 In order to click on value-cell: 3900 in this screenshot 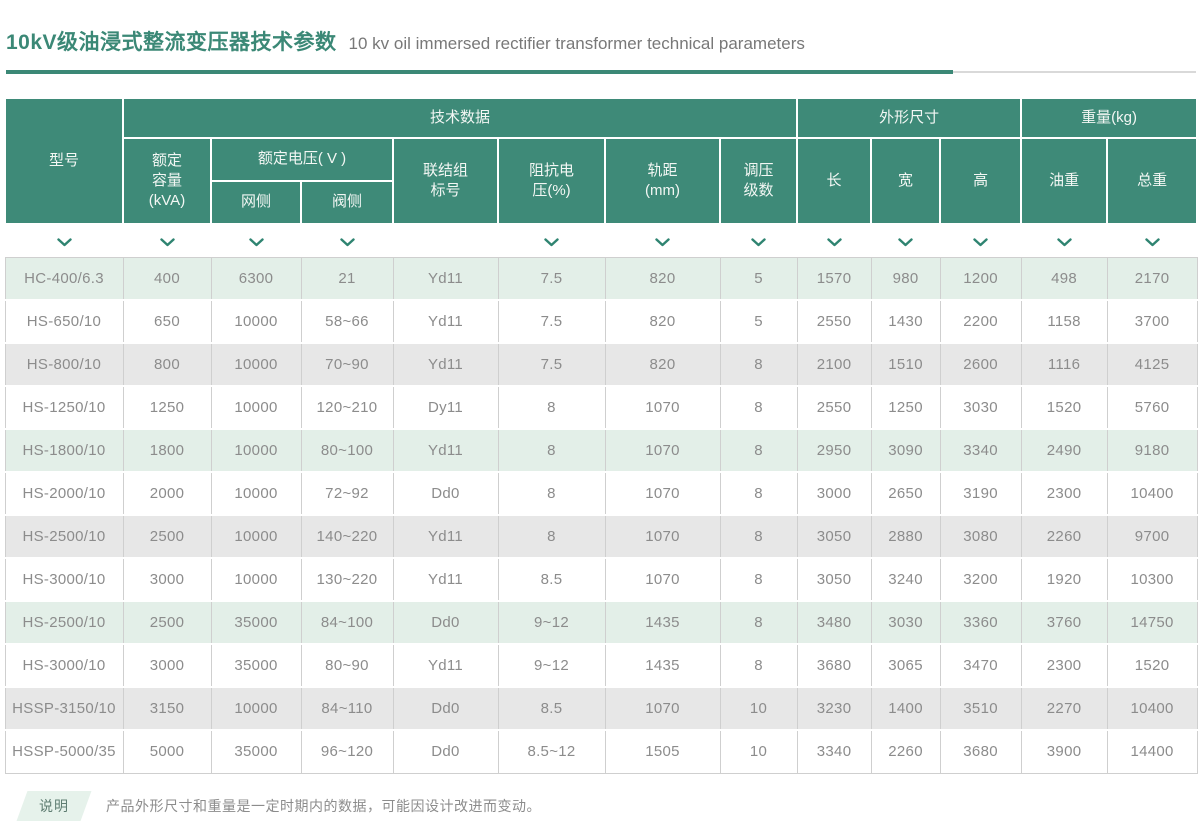, I will do `click(1064, 751)`.